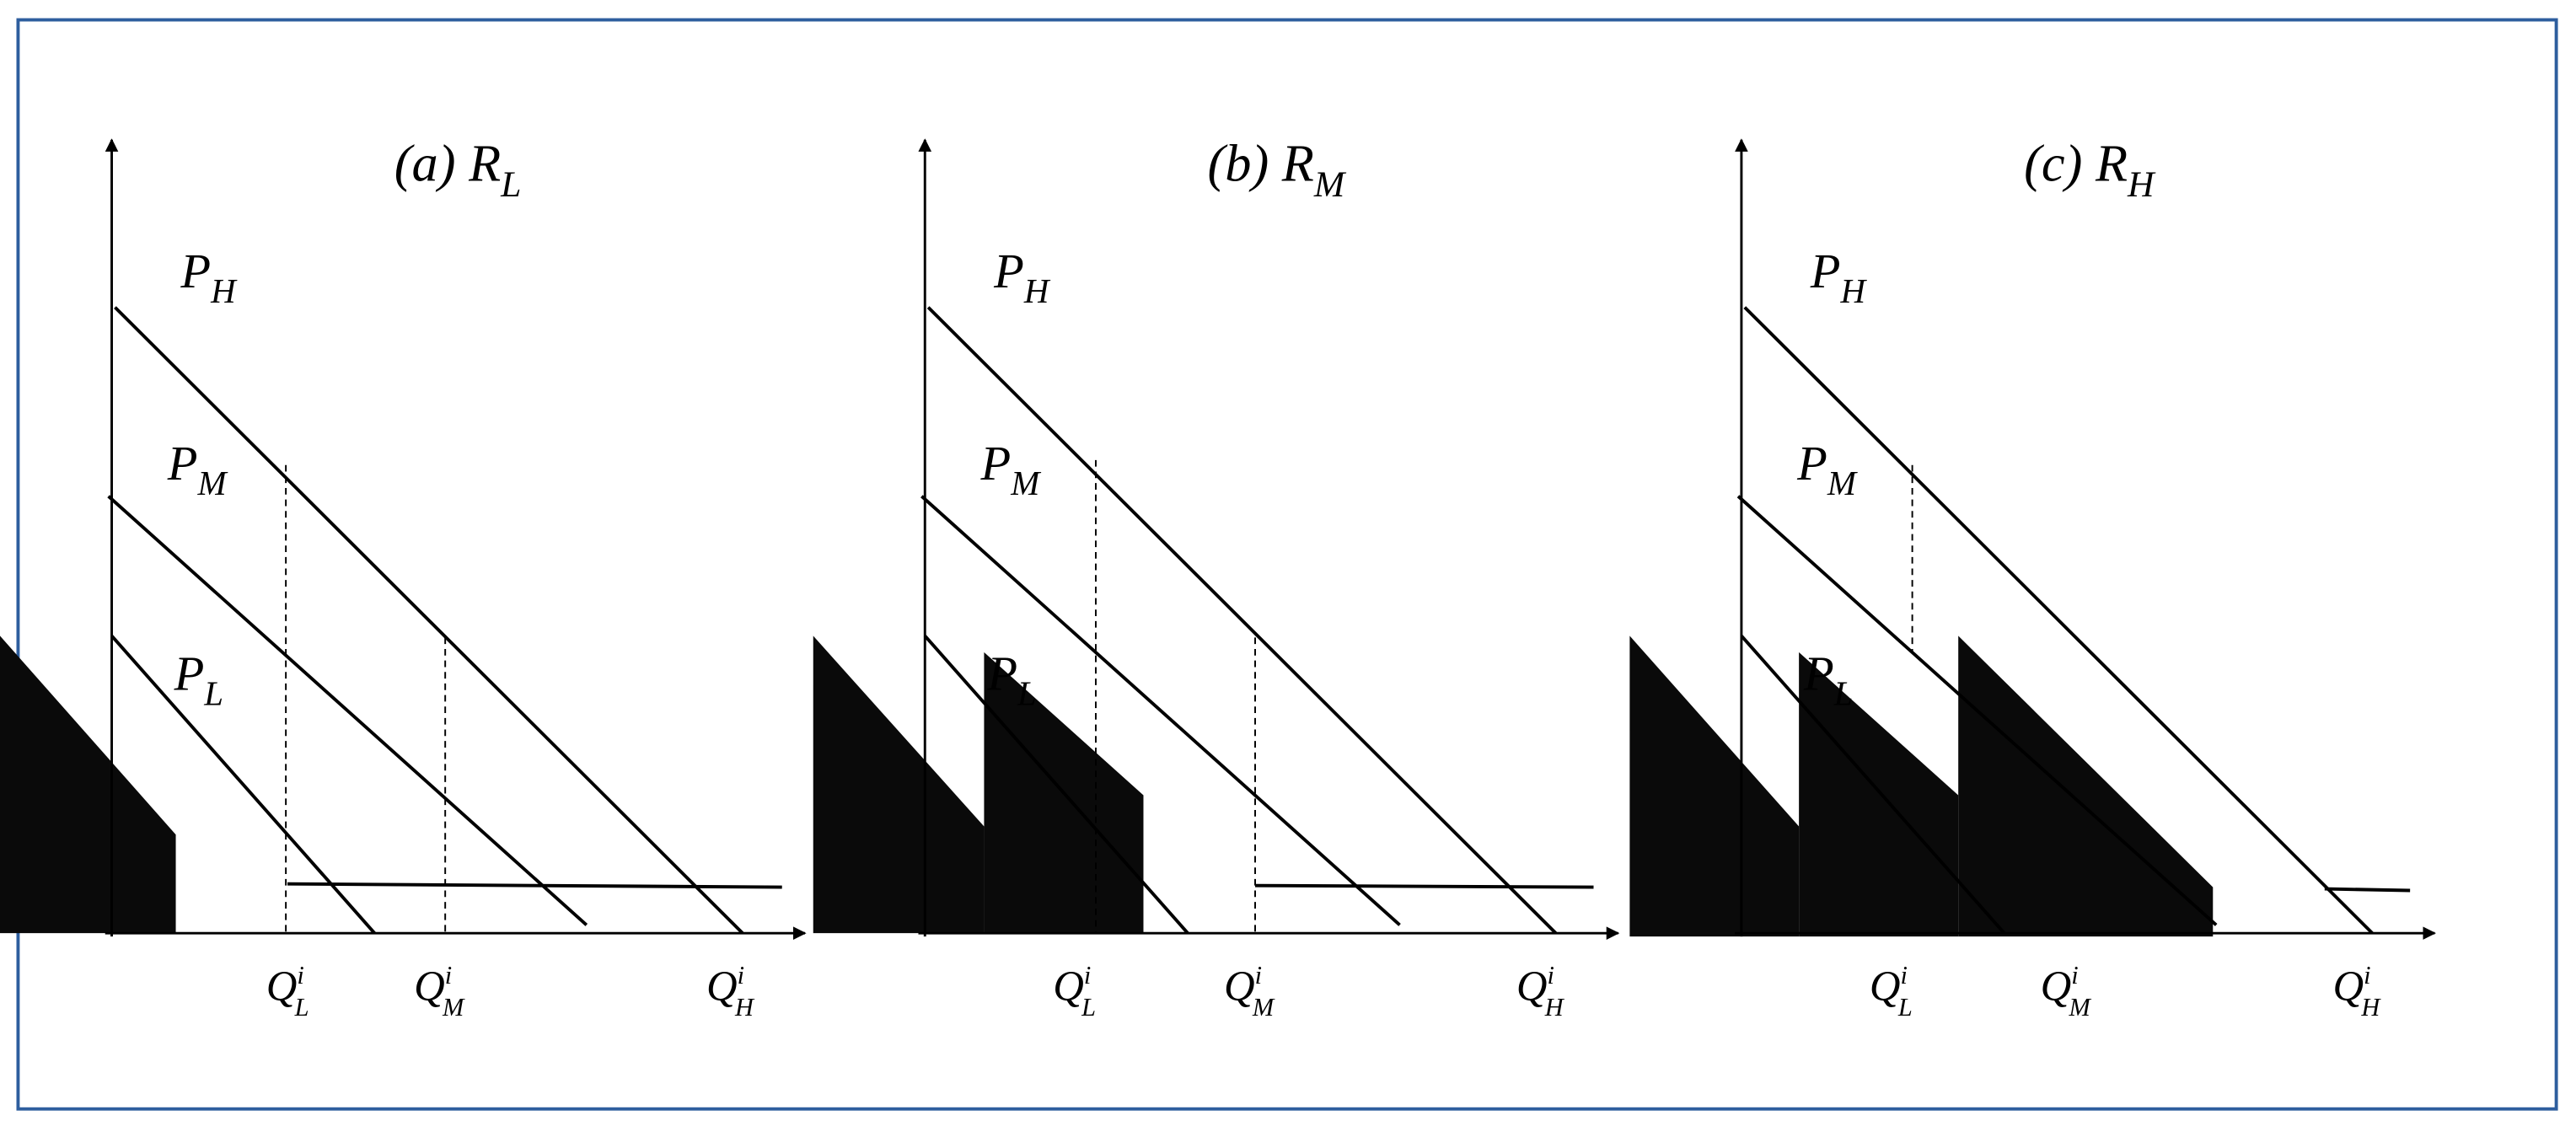  I want to click on label-prefix: (a), so click(425, 164).